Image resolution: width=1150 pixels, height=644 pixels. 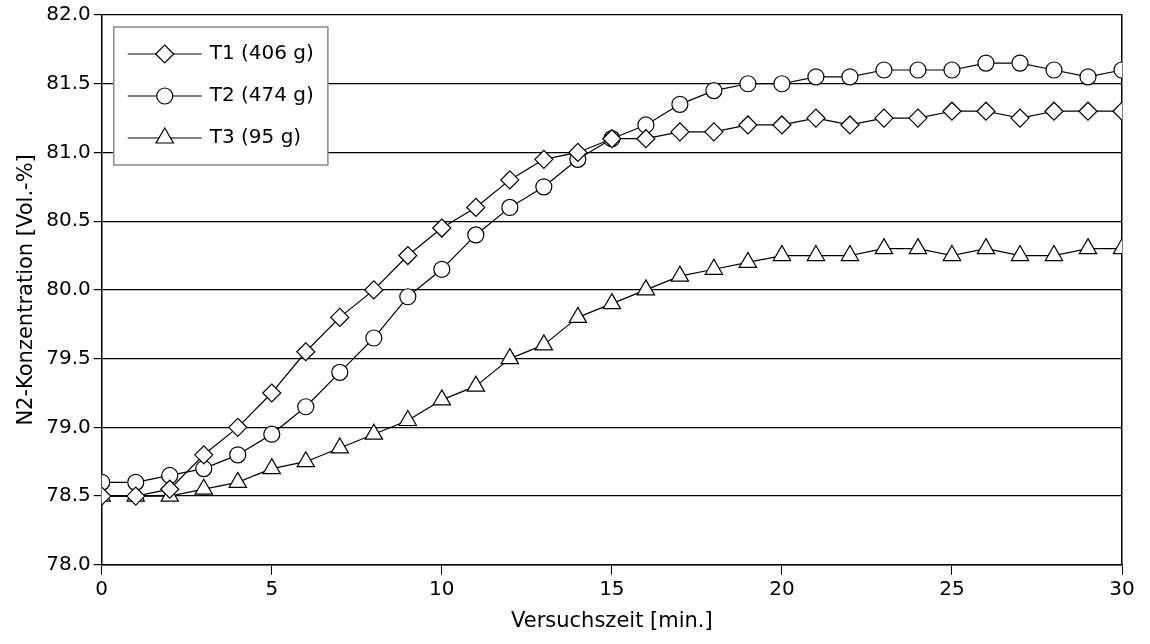 What do you see at coordinates (68, 13) in the screenshot?
I see `y-tick-label: 82.0` at bounding box center [68, 13].